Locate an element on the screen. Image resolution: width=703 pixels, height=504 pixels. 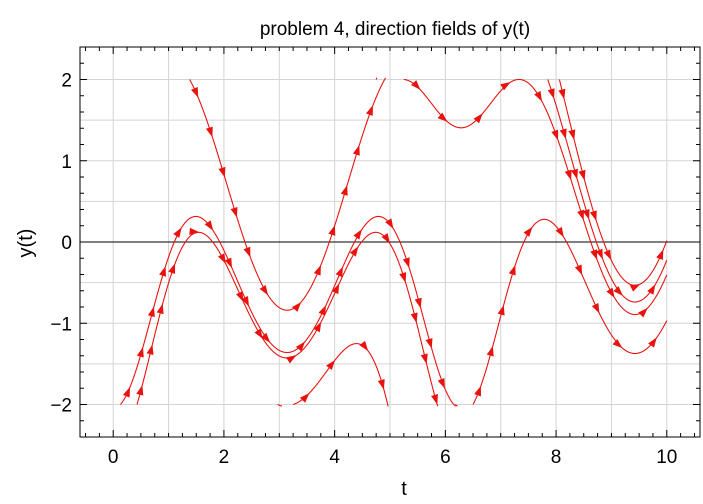
x-tick-label: 0 is located at coordinates (113, 457).